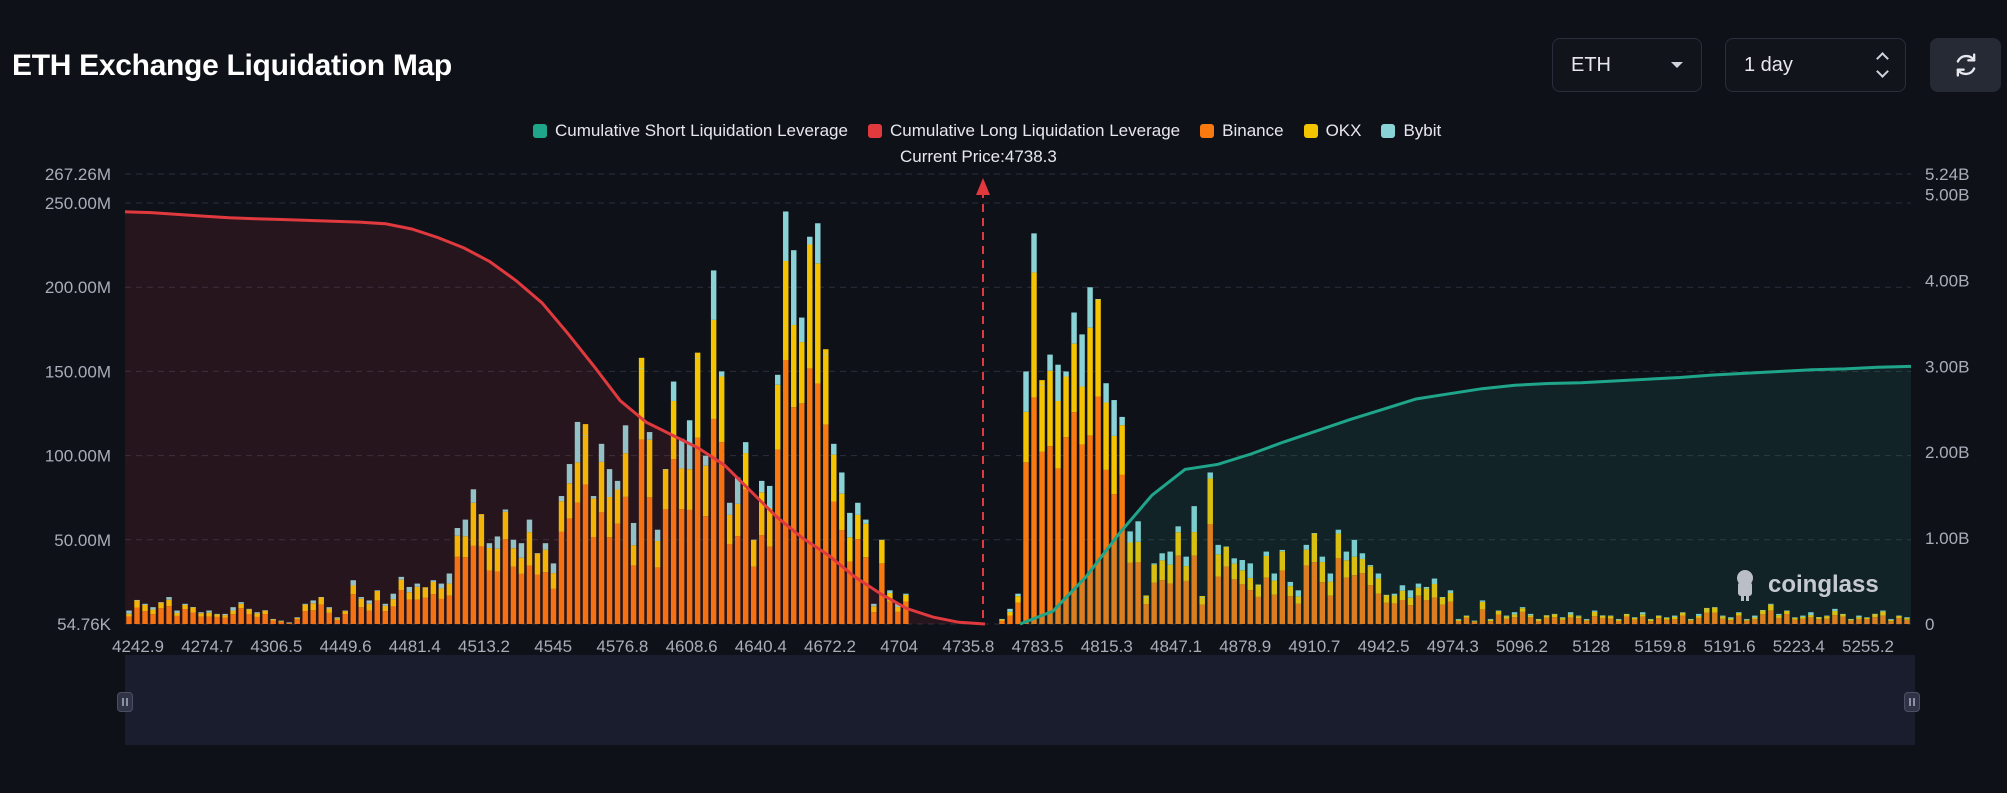 Image resolution: width=2007 pixels, height=793 pixels. Describe the element at coordinates (692, 646) in the screenshot. I see `x-tick-label: 4608.6` at that location.